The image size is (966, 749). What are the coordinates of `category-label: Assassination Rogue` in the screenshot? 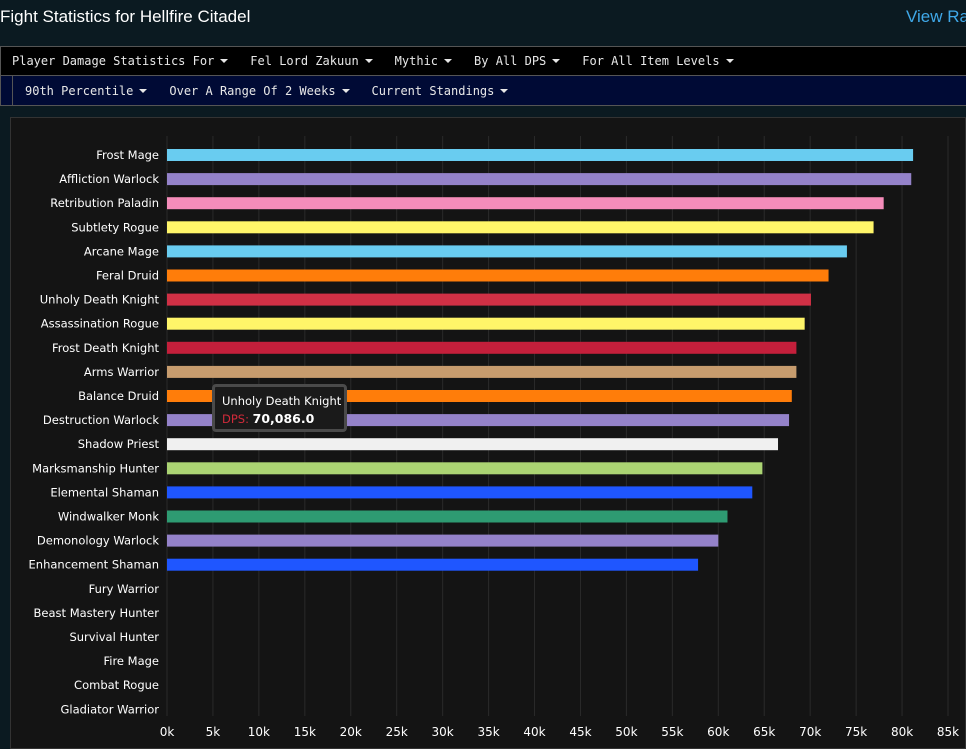 It's located at (100, 324).